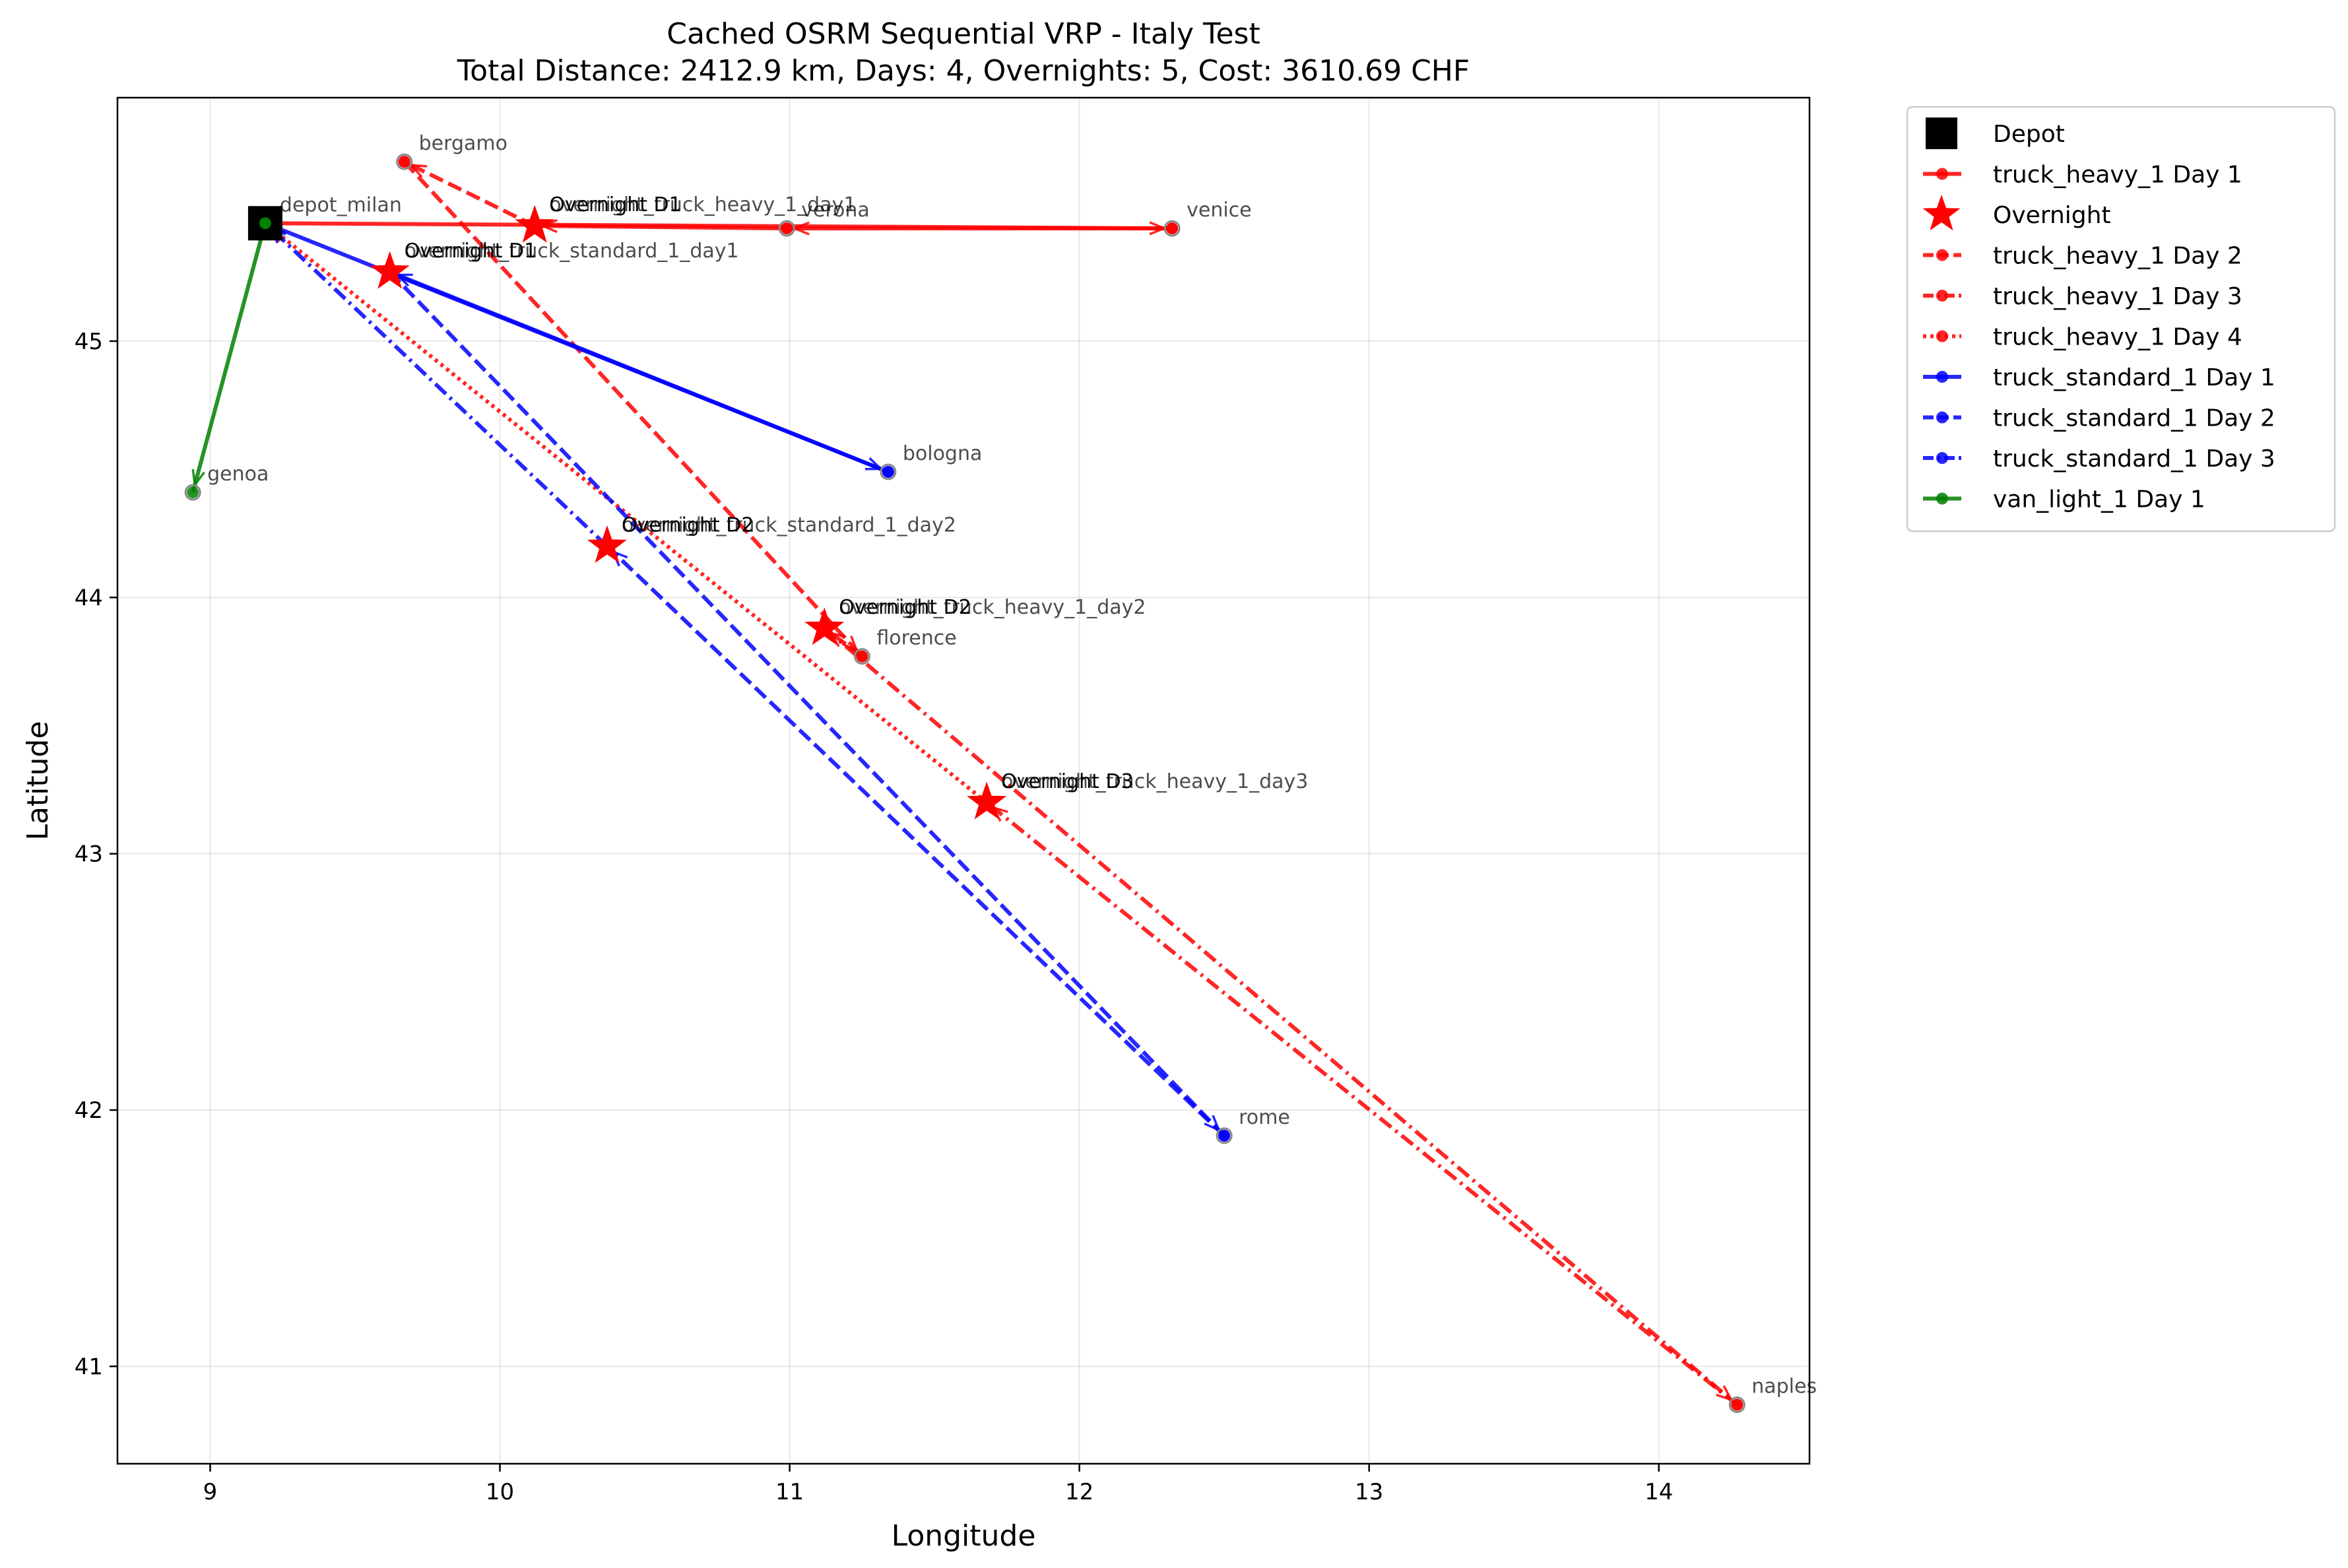 This screenshot has width=2348, height=1568. What do you see at coordinates (1219, 211) in the screenshot?
I see `city-label: venice` at bounding box center [1219, 211].